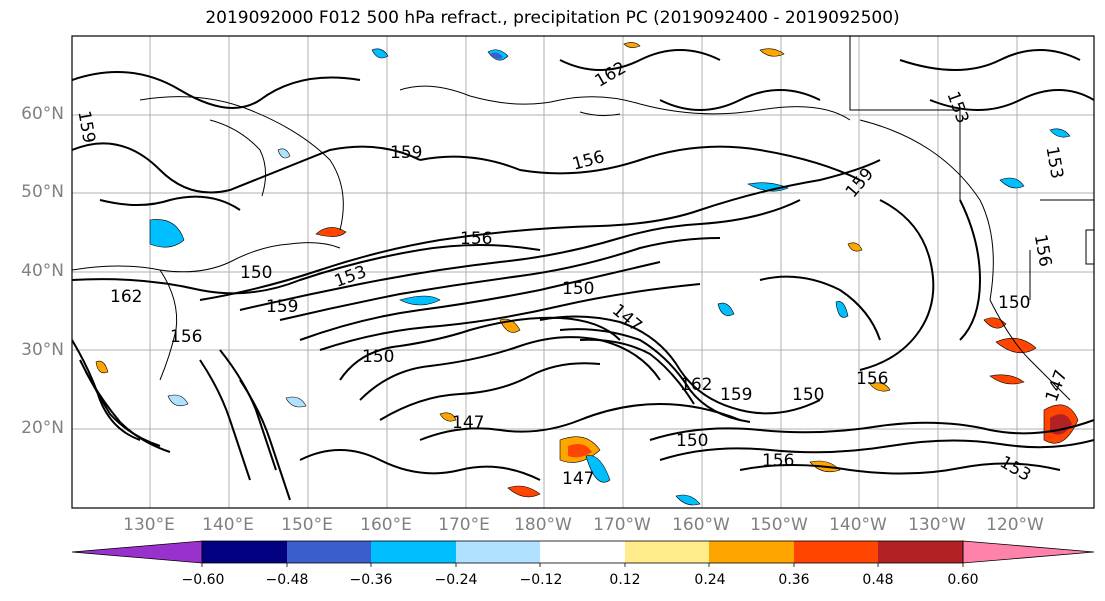 This screenshot has width=1105, height=601. Describe the element at coordinates (878, 580) in the screenshot. I see `colorbar-tick-label: 0.48` at that location.